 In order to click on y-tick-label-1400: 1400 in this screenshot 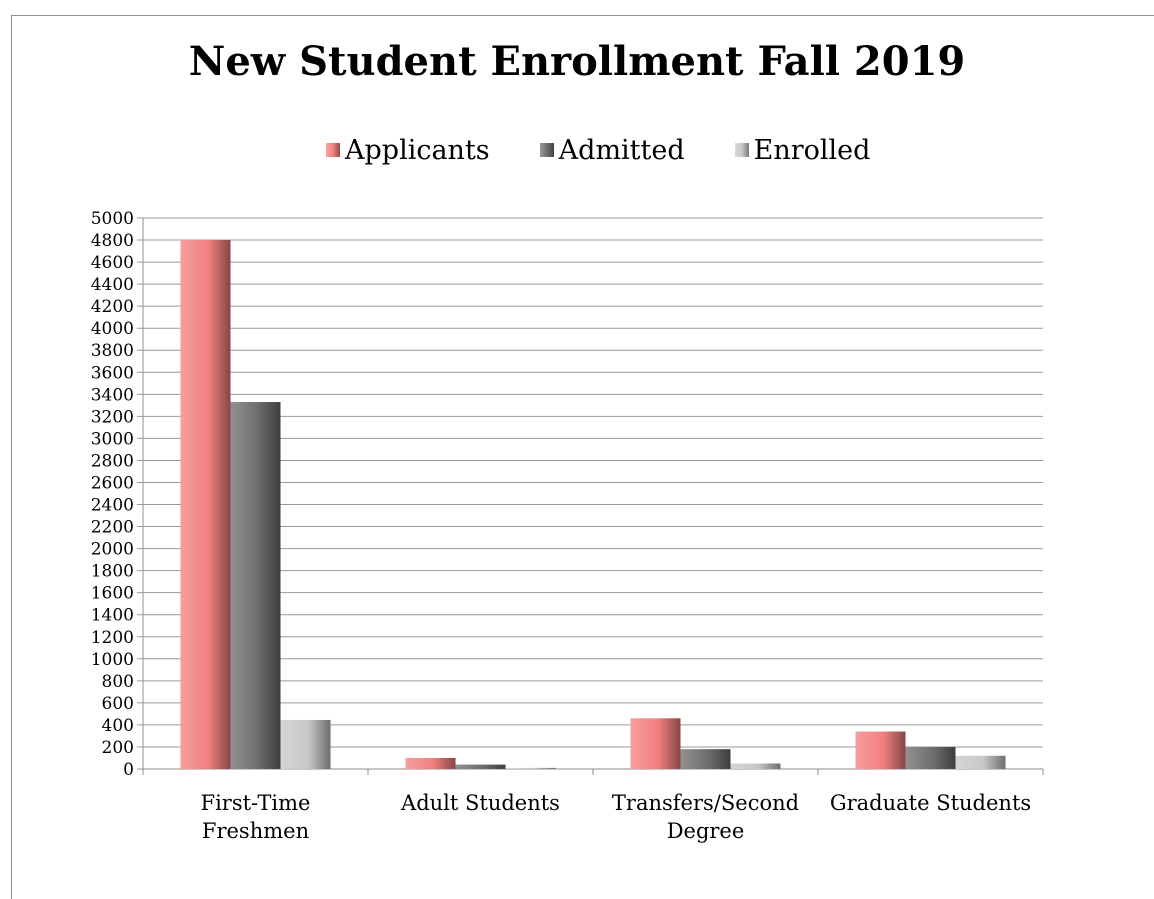, I will do `click(112, 616)`.